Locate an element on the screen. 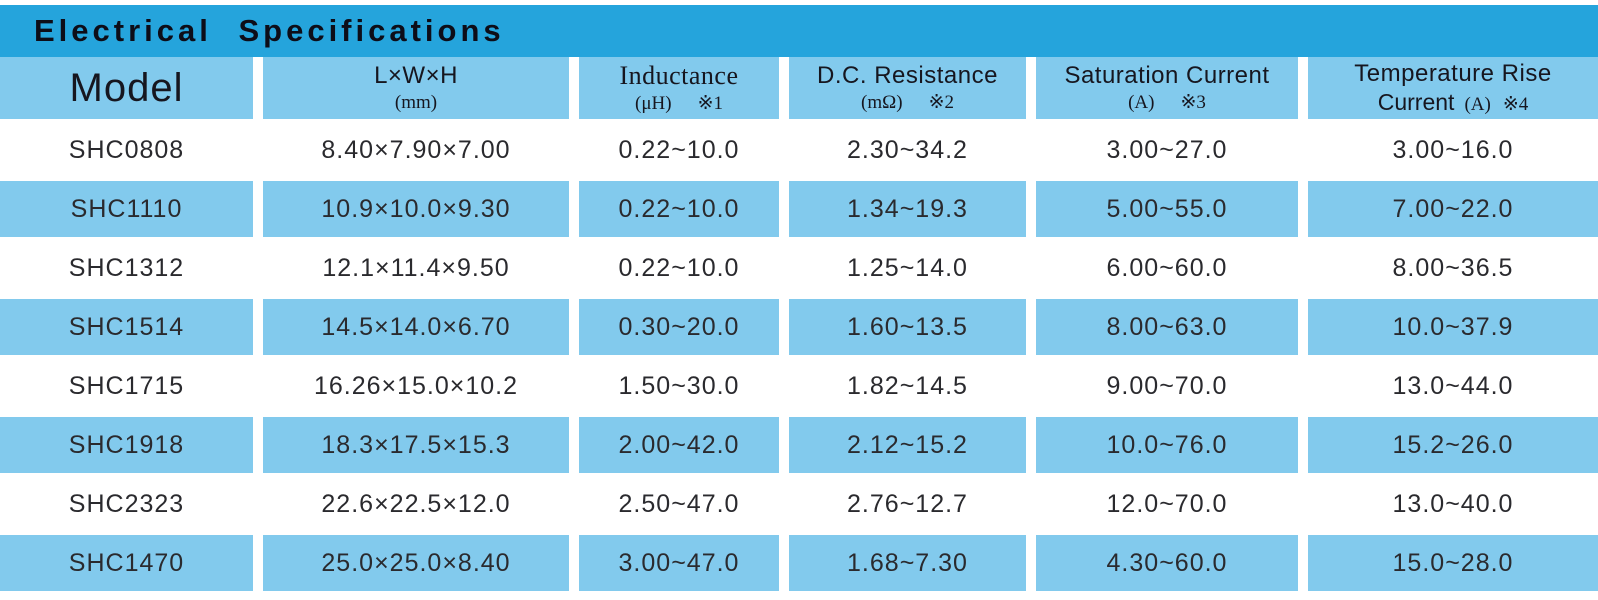 This screenshot has width=1598, height=600. section-title-bar: Electrical Specifications is located at coordinates (799, 31).